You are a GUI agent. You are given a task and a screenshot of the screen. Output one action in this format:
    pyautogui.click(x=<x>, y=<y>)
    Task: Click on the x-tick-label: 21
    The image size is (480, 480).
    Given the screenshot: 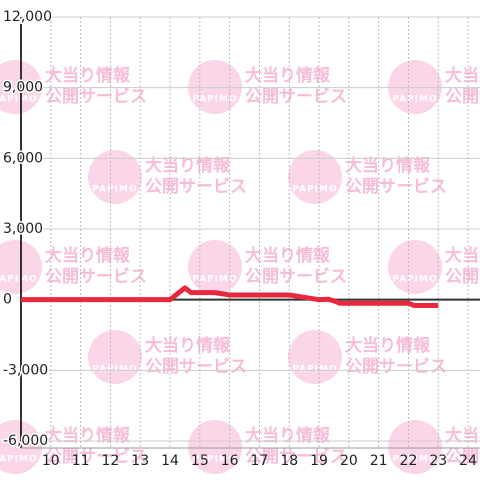 What is the action you would take?
    pyautogui.click(x=379, y=461)
    